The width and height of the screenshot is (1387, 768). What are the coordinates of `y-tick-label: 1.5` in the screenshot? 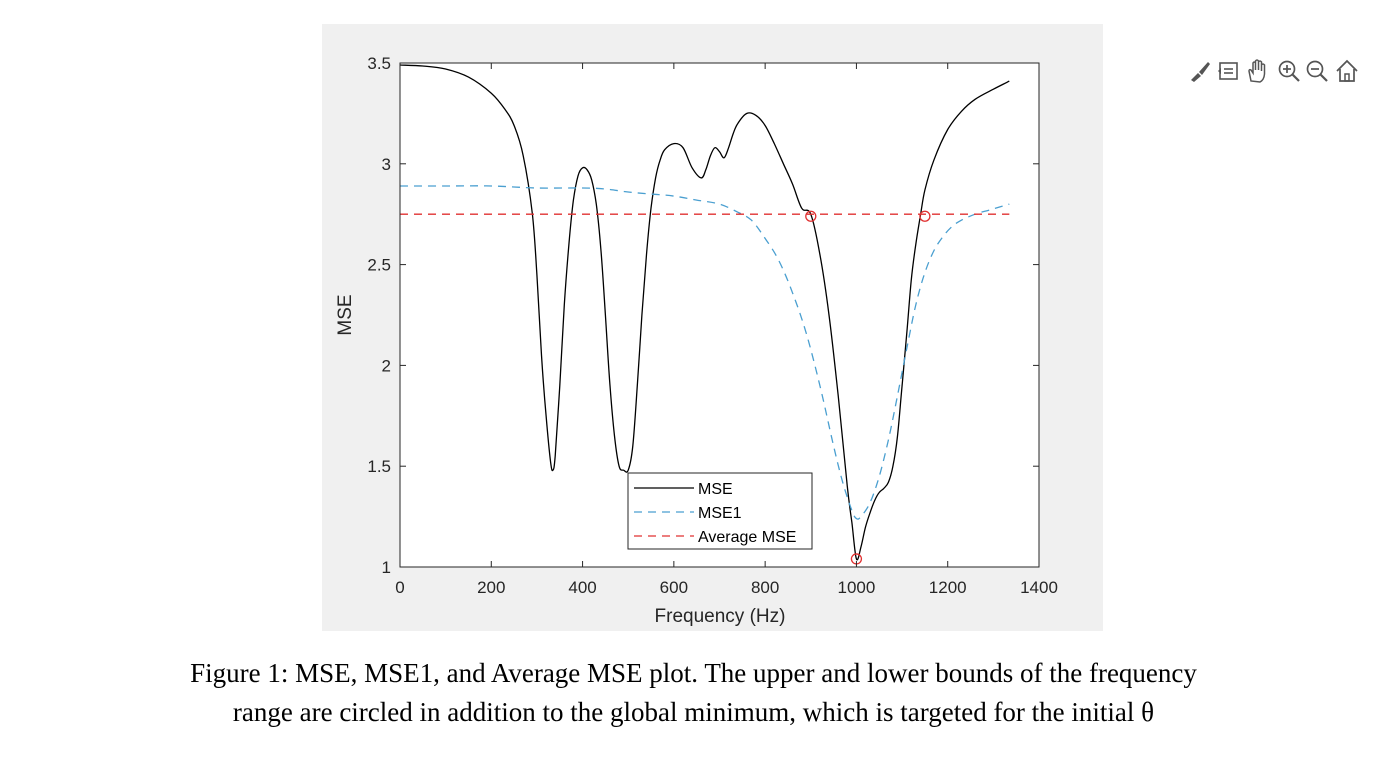 It's located at (379, 466).